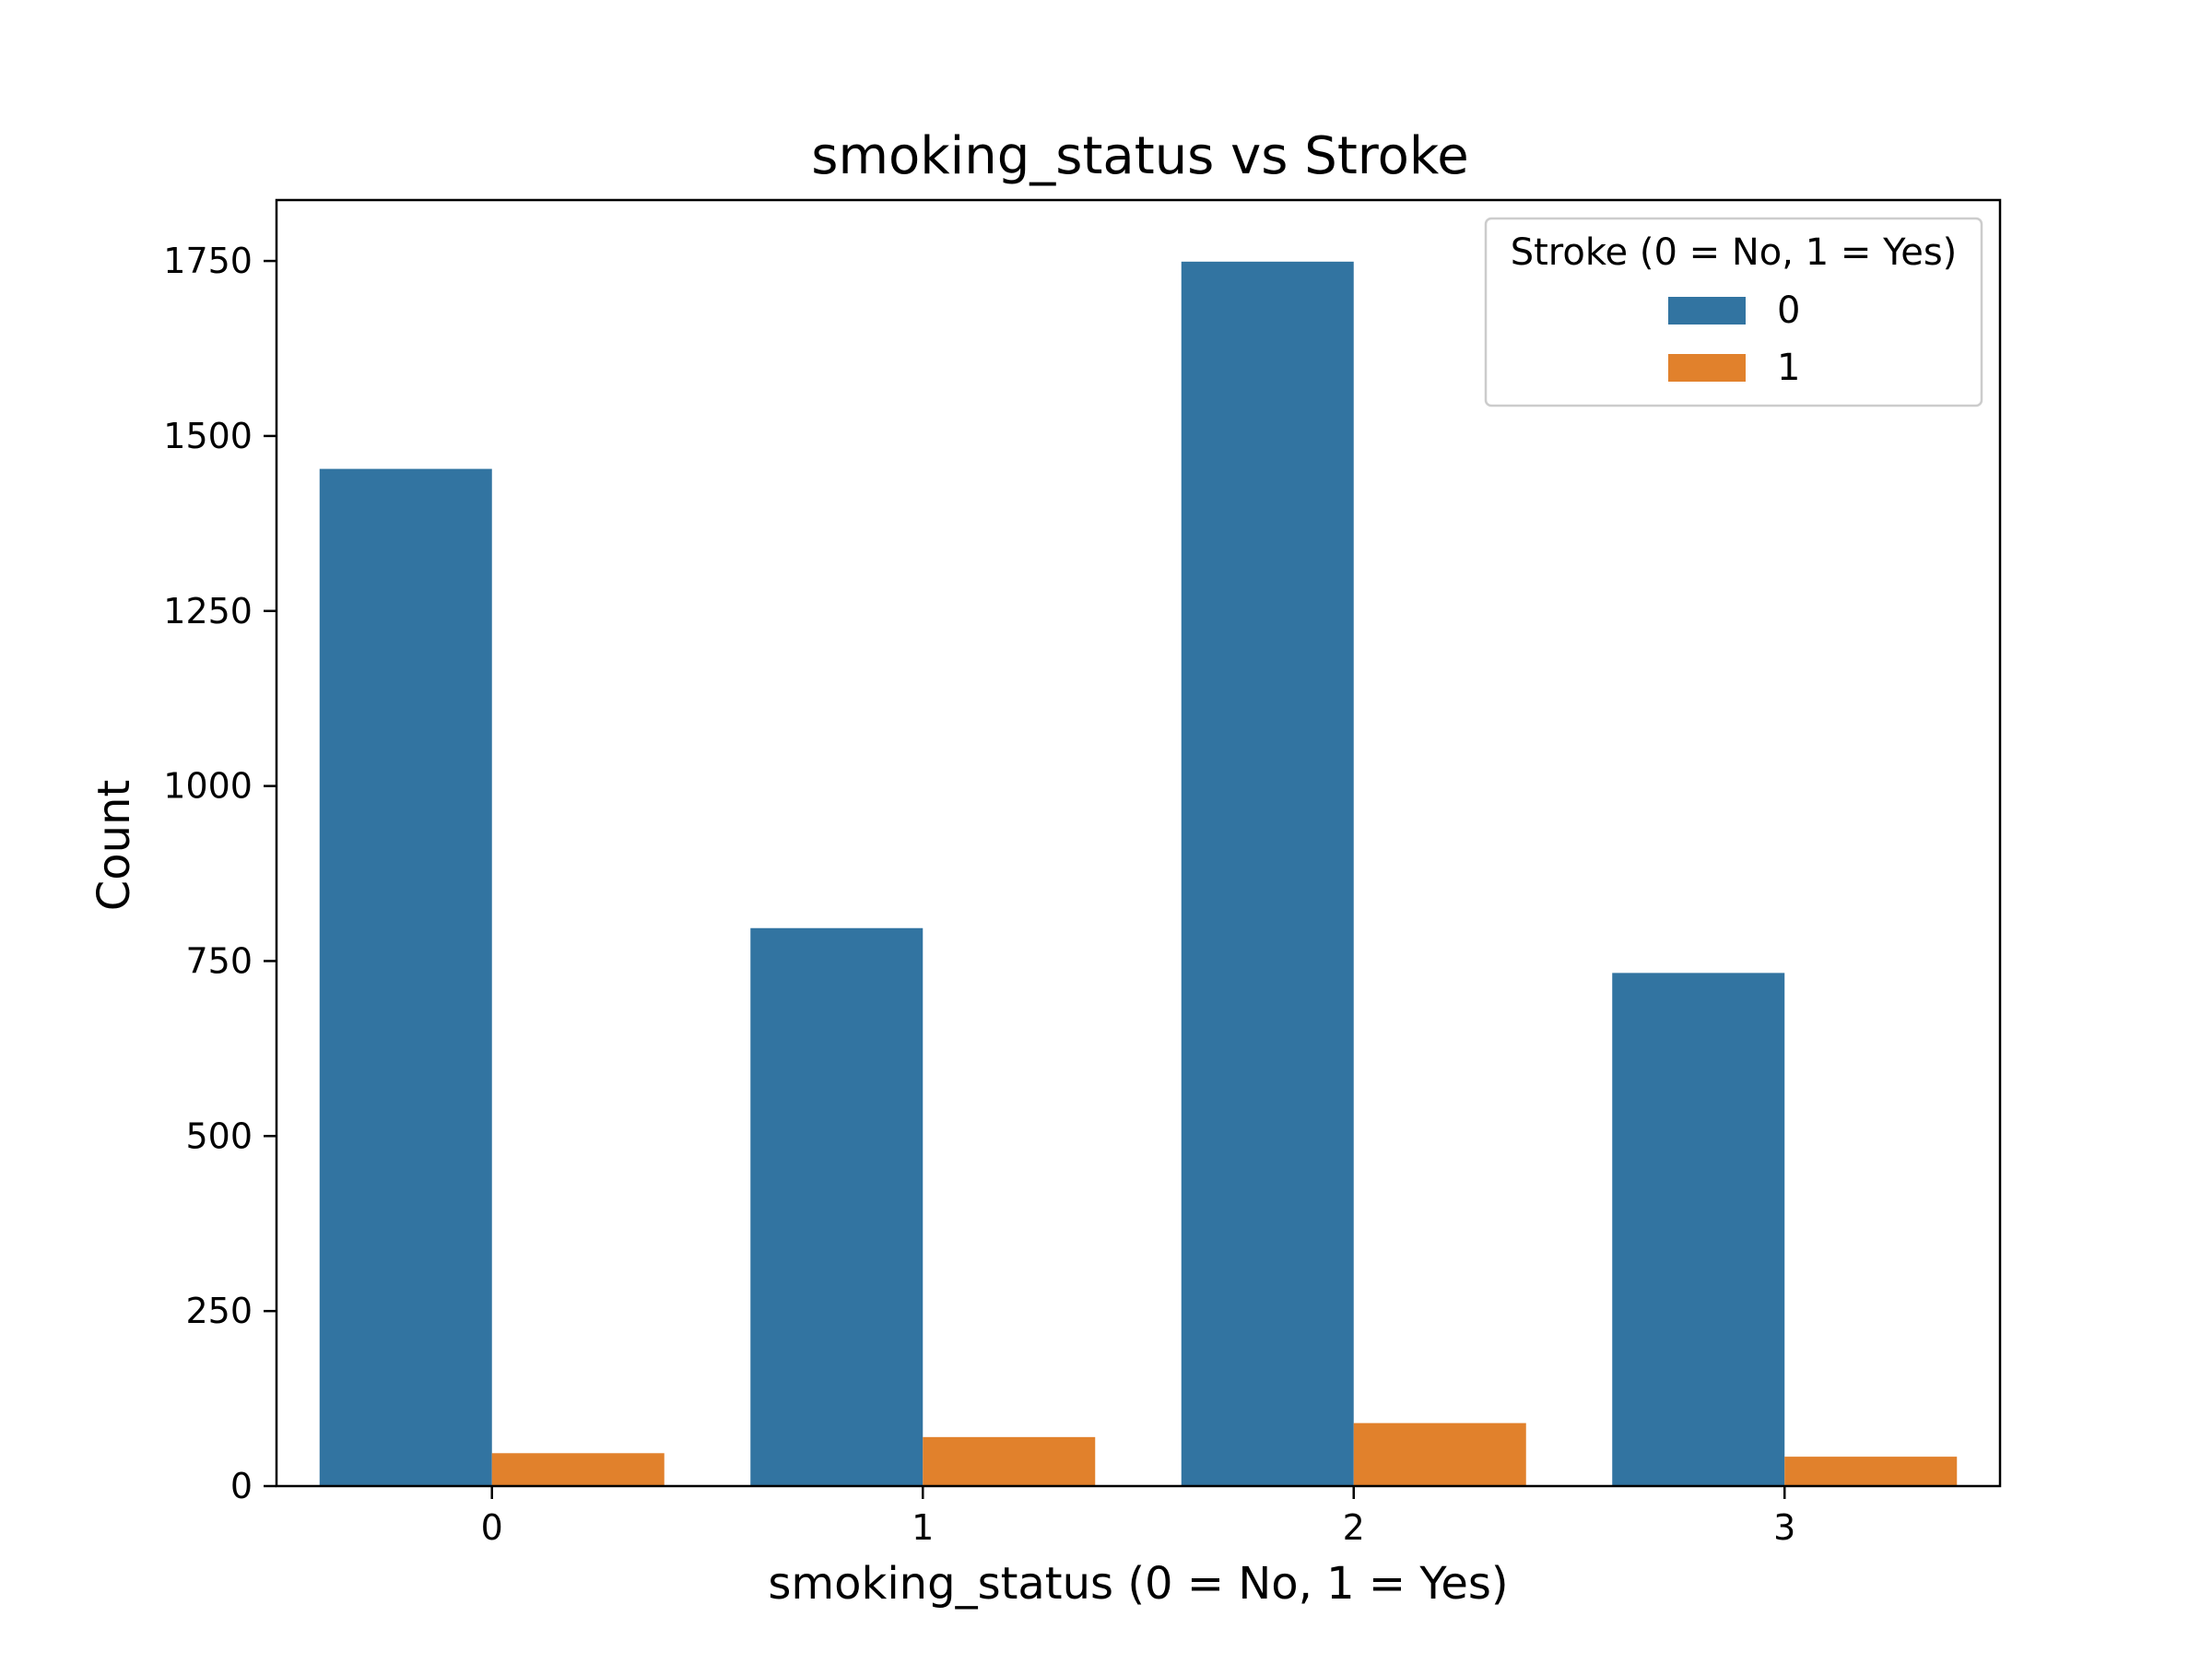  Describe the element at coordinates (492, 1527) in the screenshot. I see `x-tick-label: 0` at that location.